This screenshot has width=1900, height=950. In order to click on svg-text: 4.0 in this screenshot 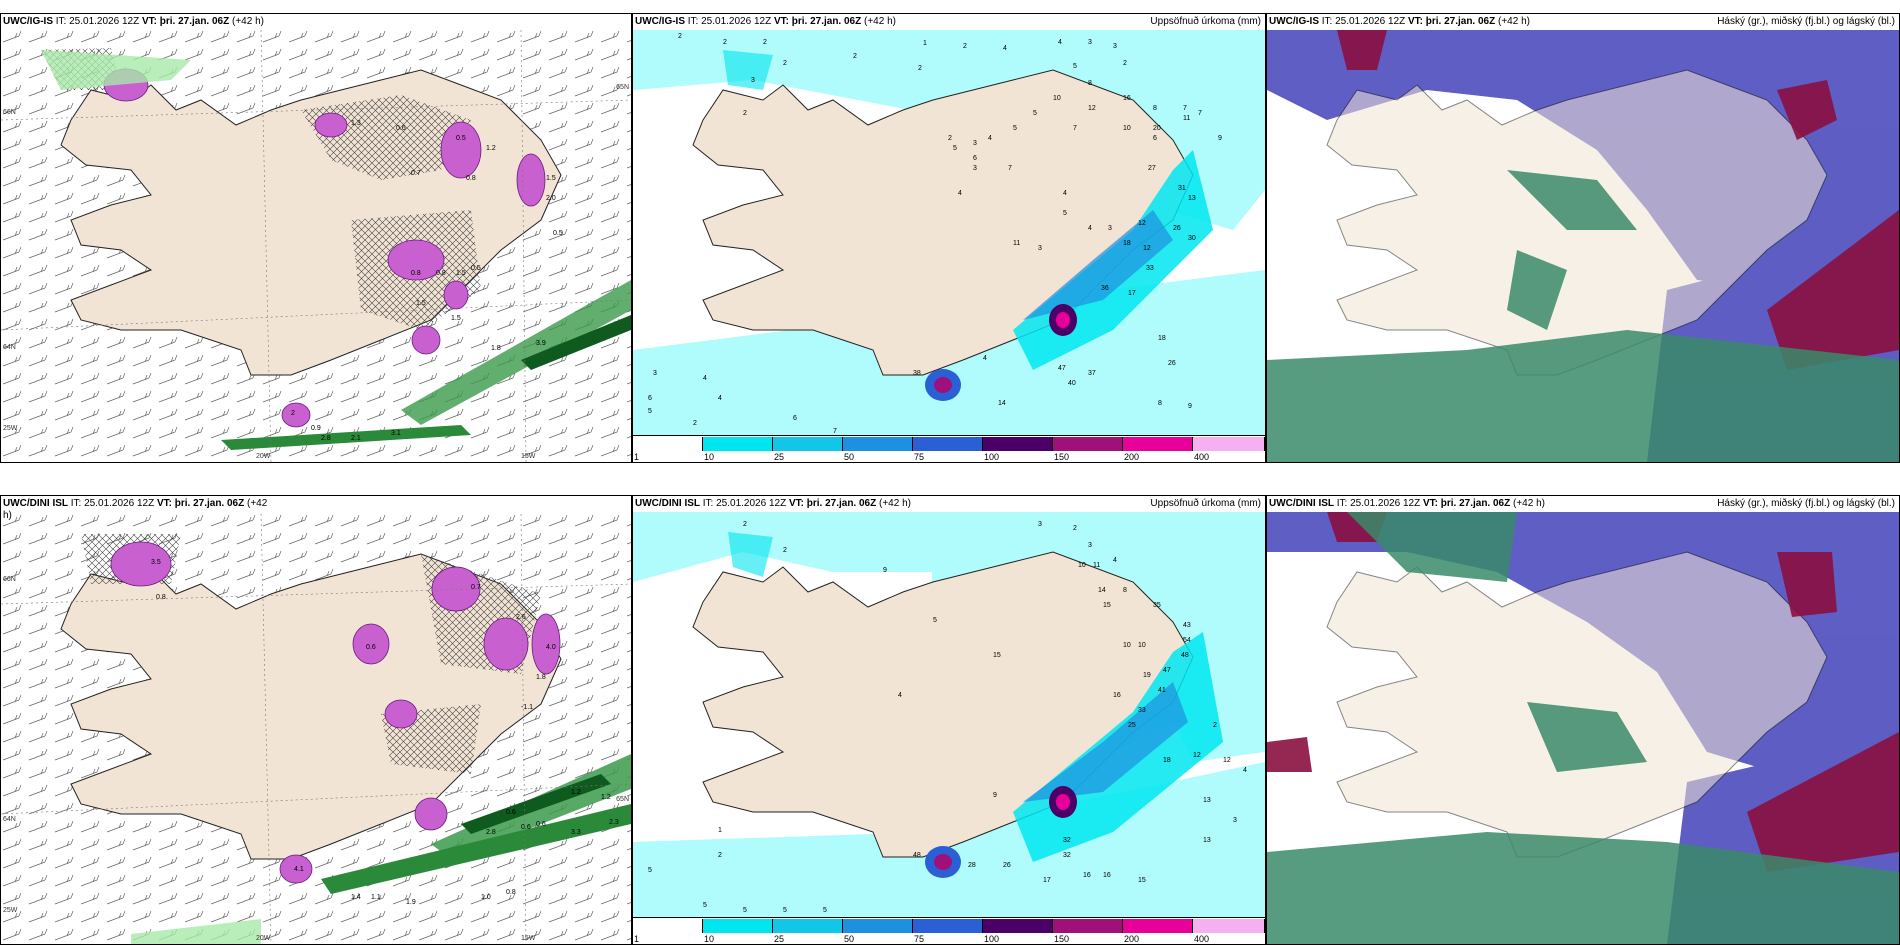, I will do `click(551, 647)`.